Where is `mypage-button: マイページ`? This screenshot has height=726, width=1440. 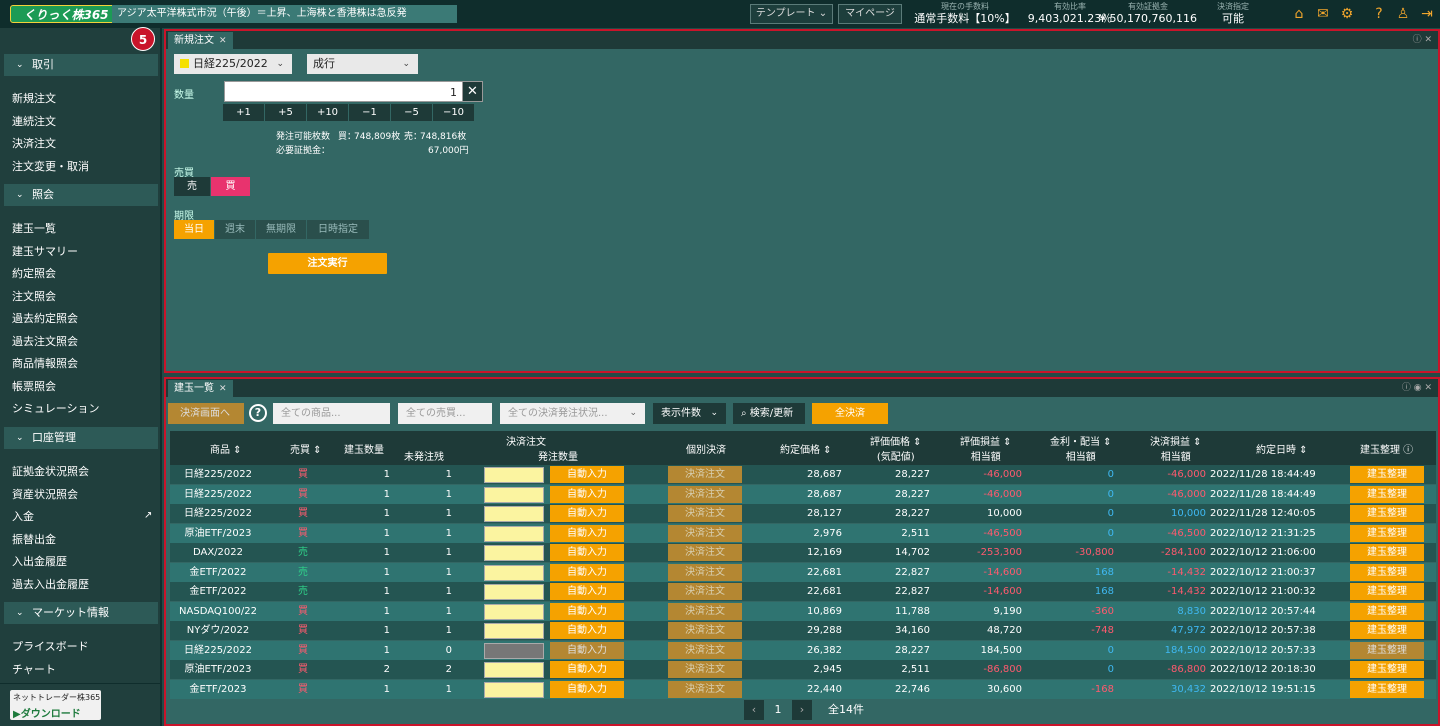 mypage-button: マイページ is located at coordinates (870, 14).